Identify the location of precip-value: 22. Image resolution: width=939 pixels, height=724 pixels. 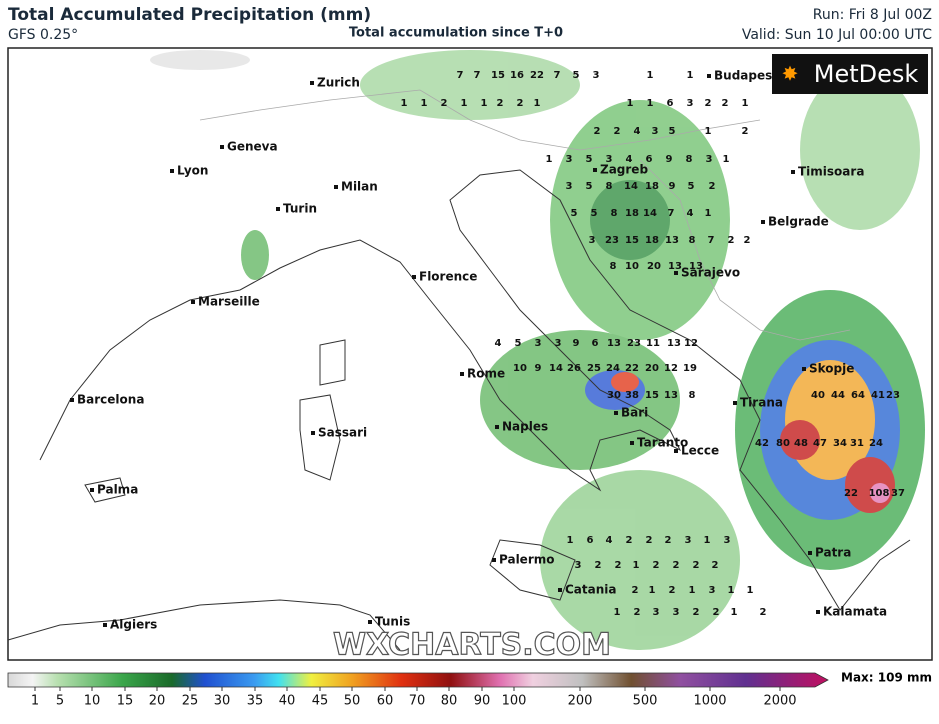
(632, 368).